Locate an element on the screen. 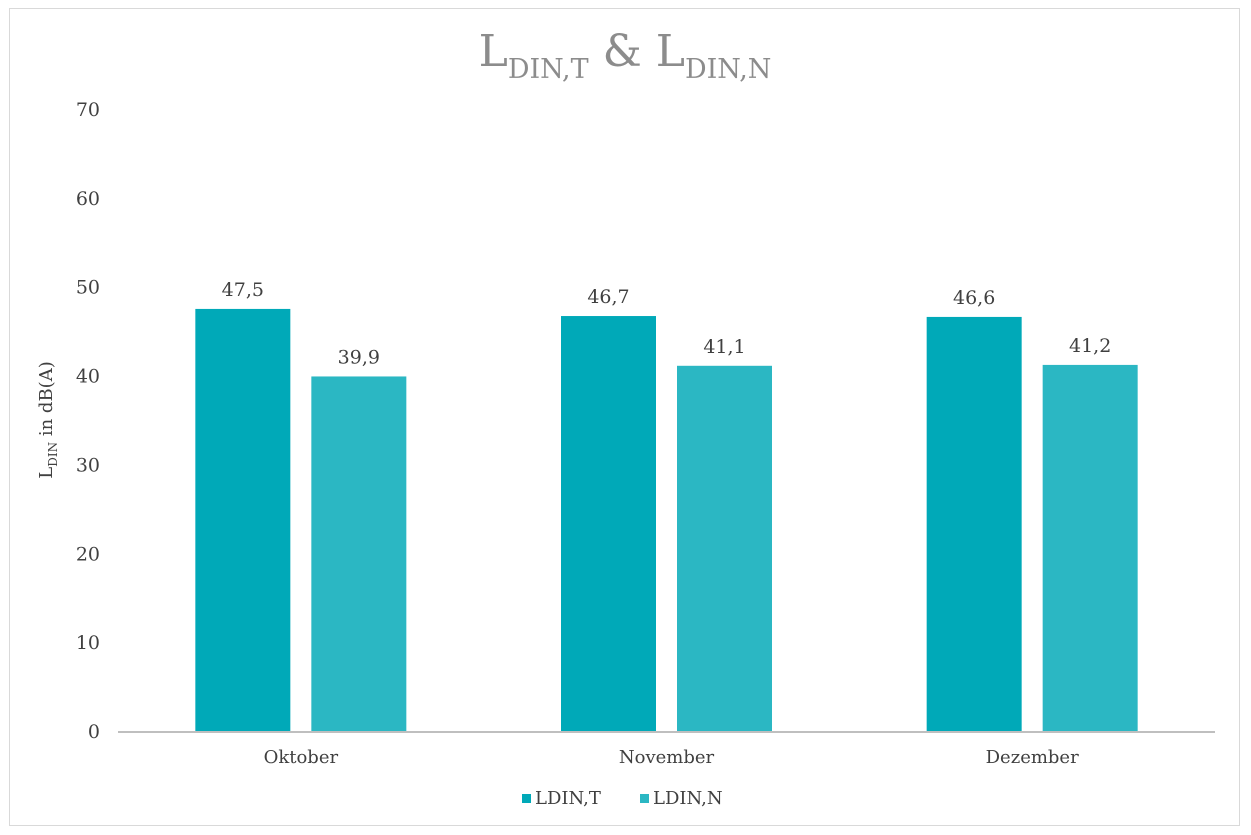 This screenshot has width=1251, height=835. bar-ldin-t-dezember is located at coordinates (974, 523).